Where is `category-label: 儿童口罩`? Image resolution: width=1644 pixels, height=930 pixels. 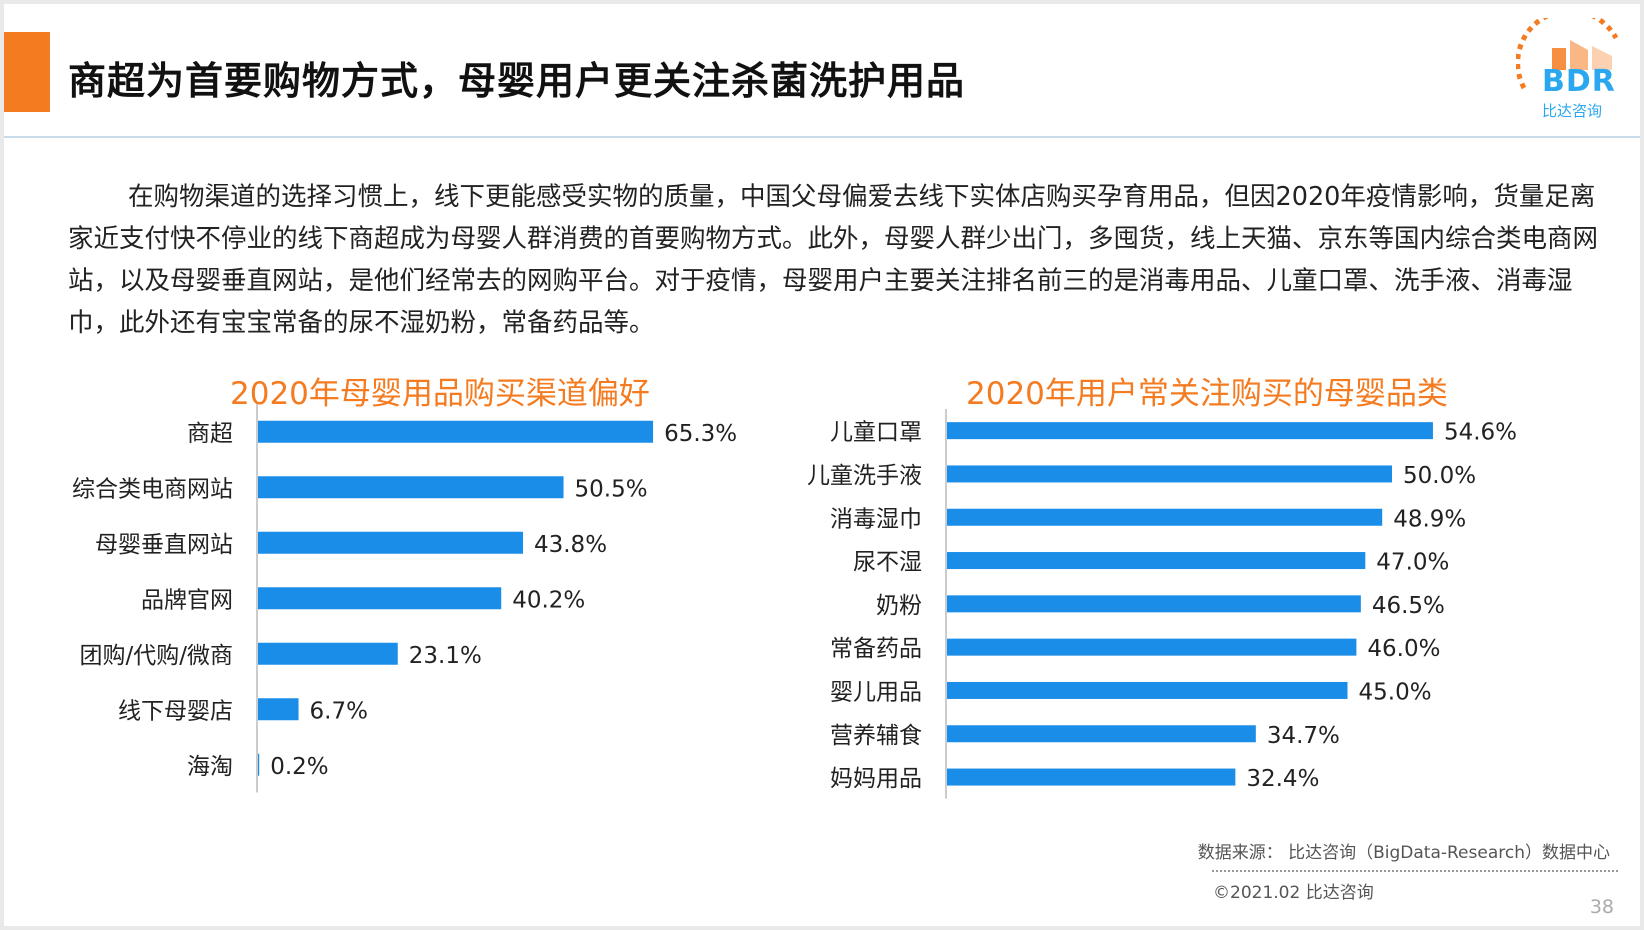 category-label: 儿童口罩 is located at coordinates (876, 433).